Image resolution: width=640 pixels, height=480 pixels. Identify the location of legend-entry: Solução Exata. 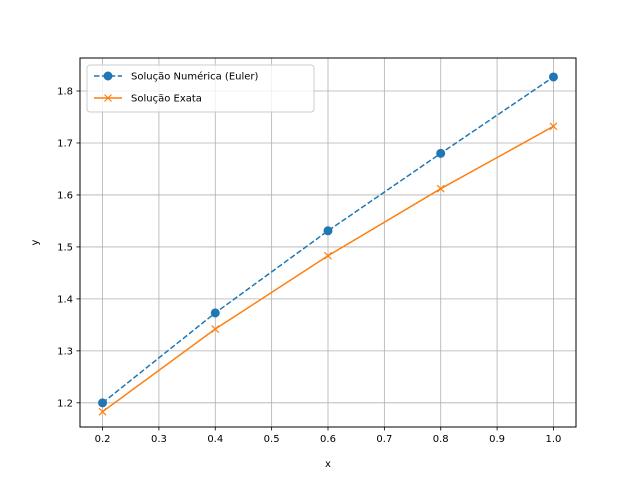
(148, 99).